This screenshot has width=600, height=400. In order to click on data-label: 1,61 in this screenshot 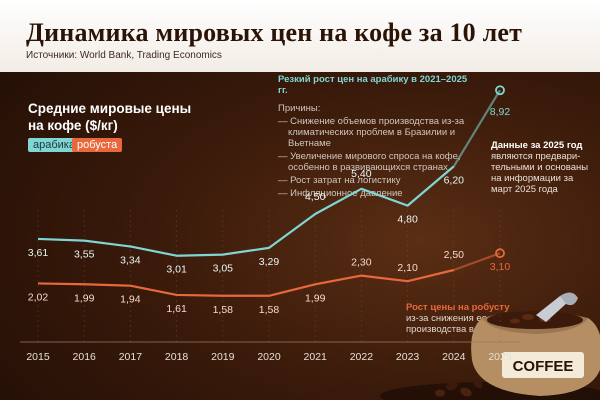, I will do `click(176, 309)`.